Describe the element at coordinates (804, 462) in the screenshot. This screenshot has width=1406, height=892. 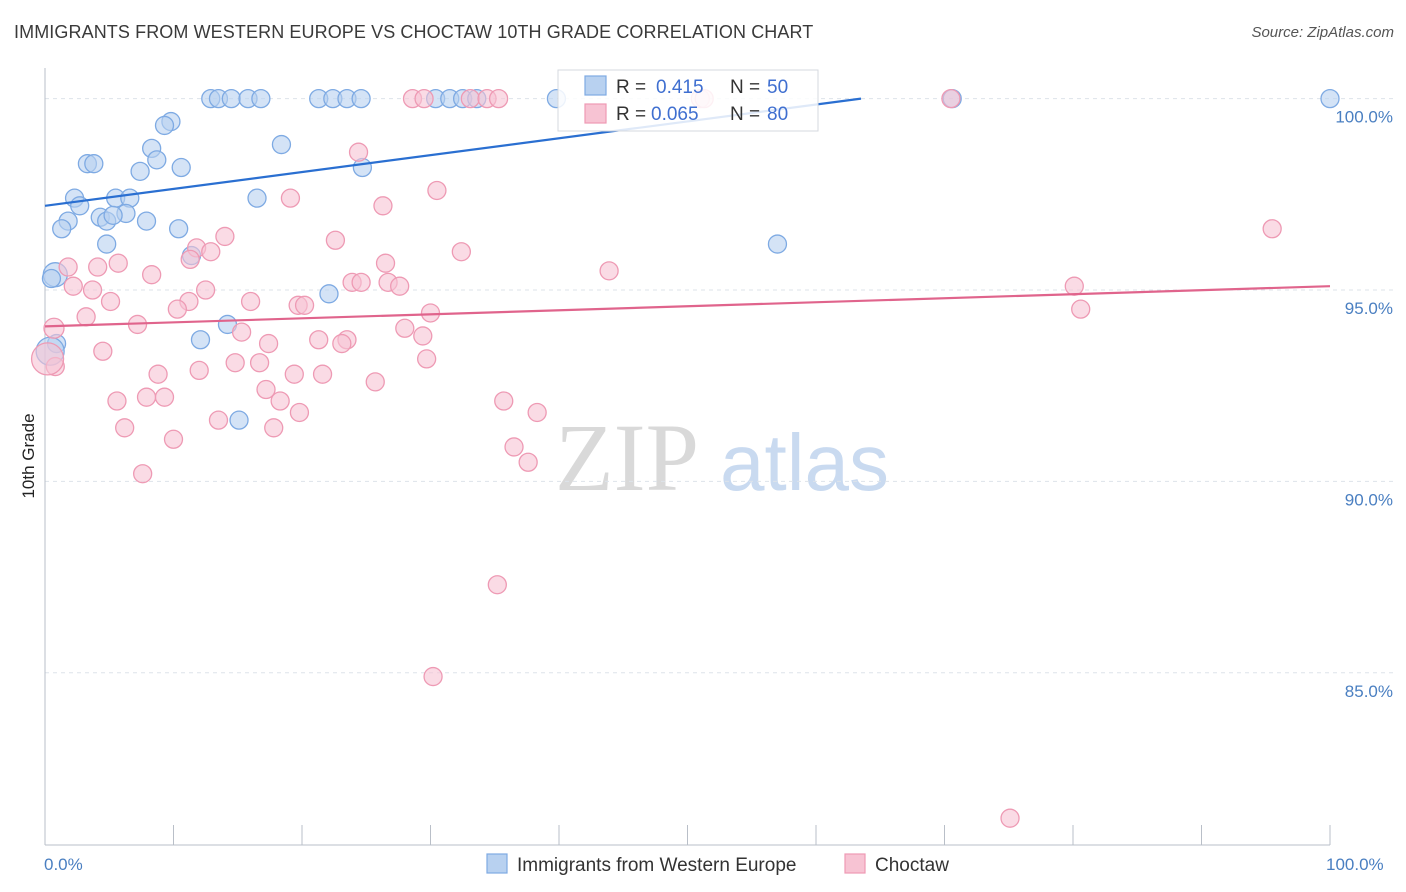
I see `watermark-atlas: atlas` at that location.